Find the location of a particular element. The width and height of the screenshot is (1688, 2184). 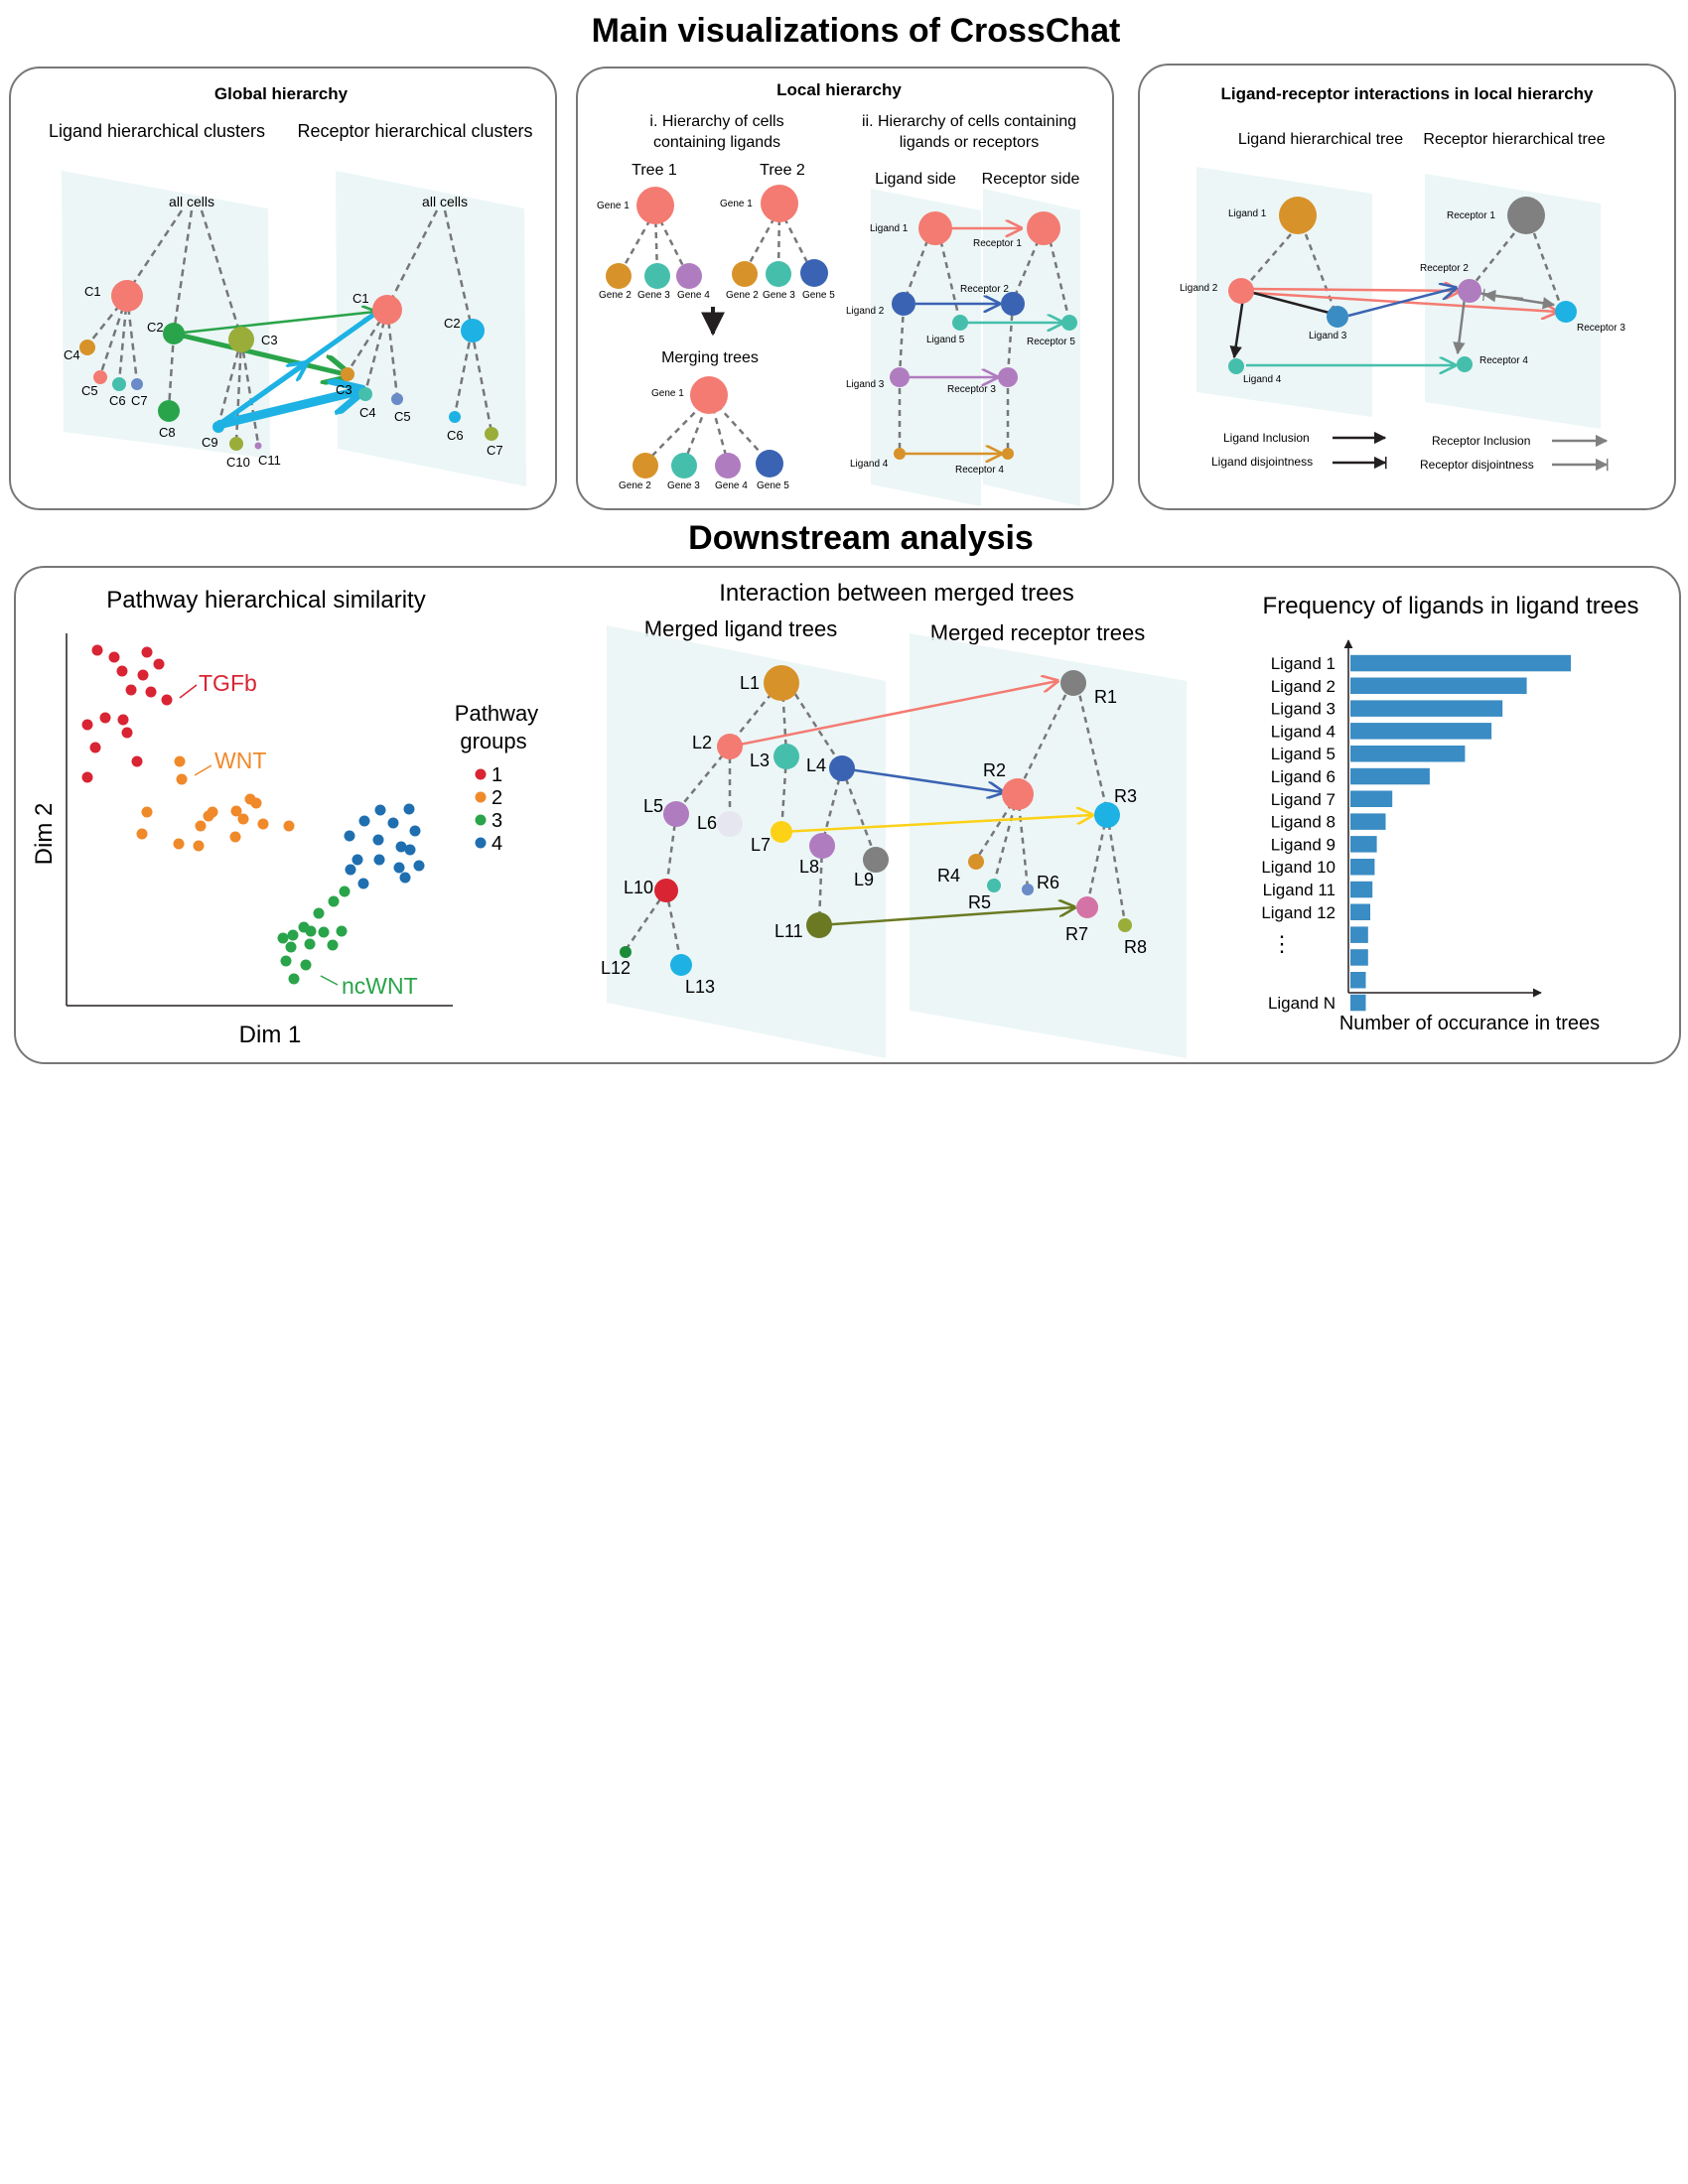

merged-title: Interaction between merged trees is located at coordinates (896, 593).